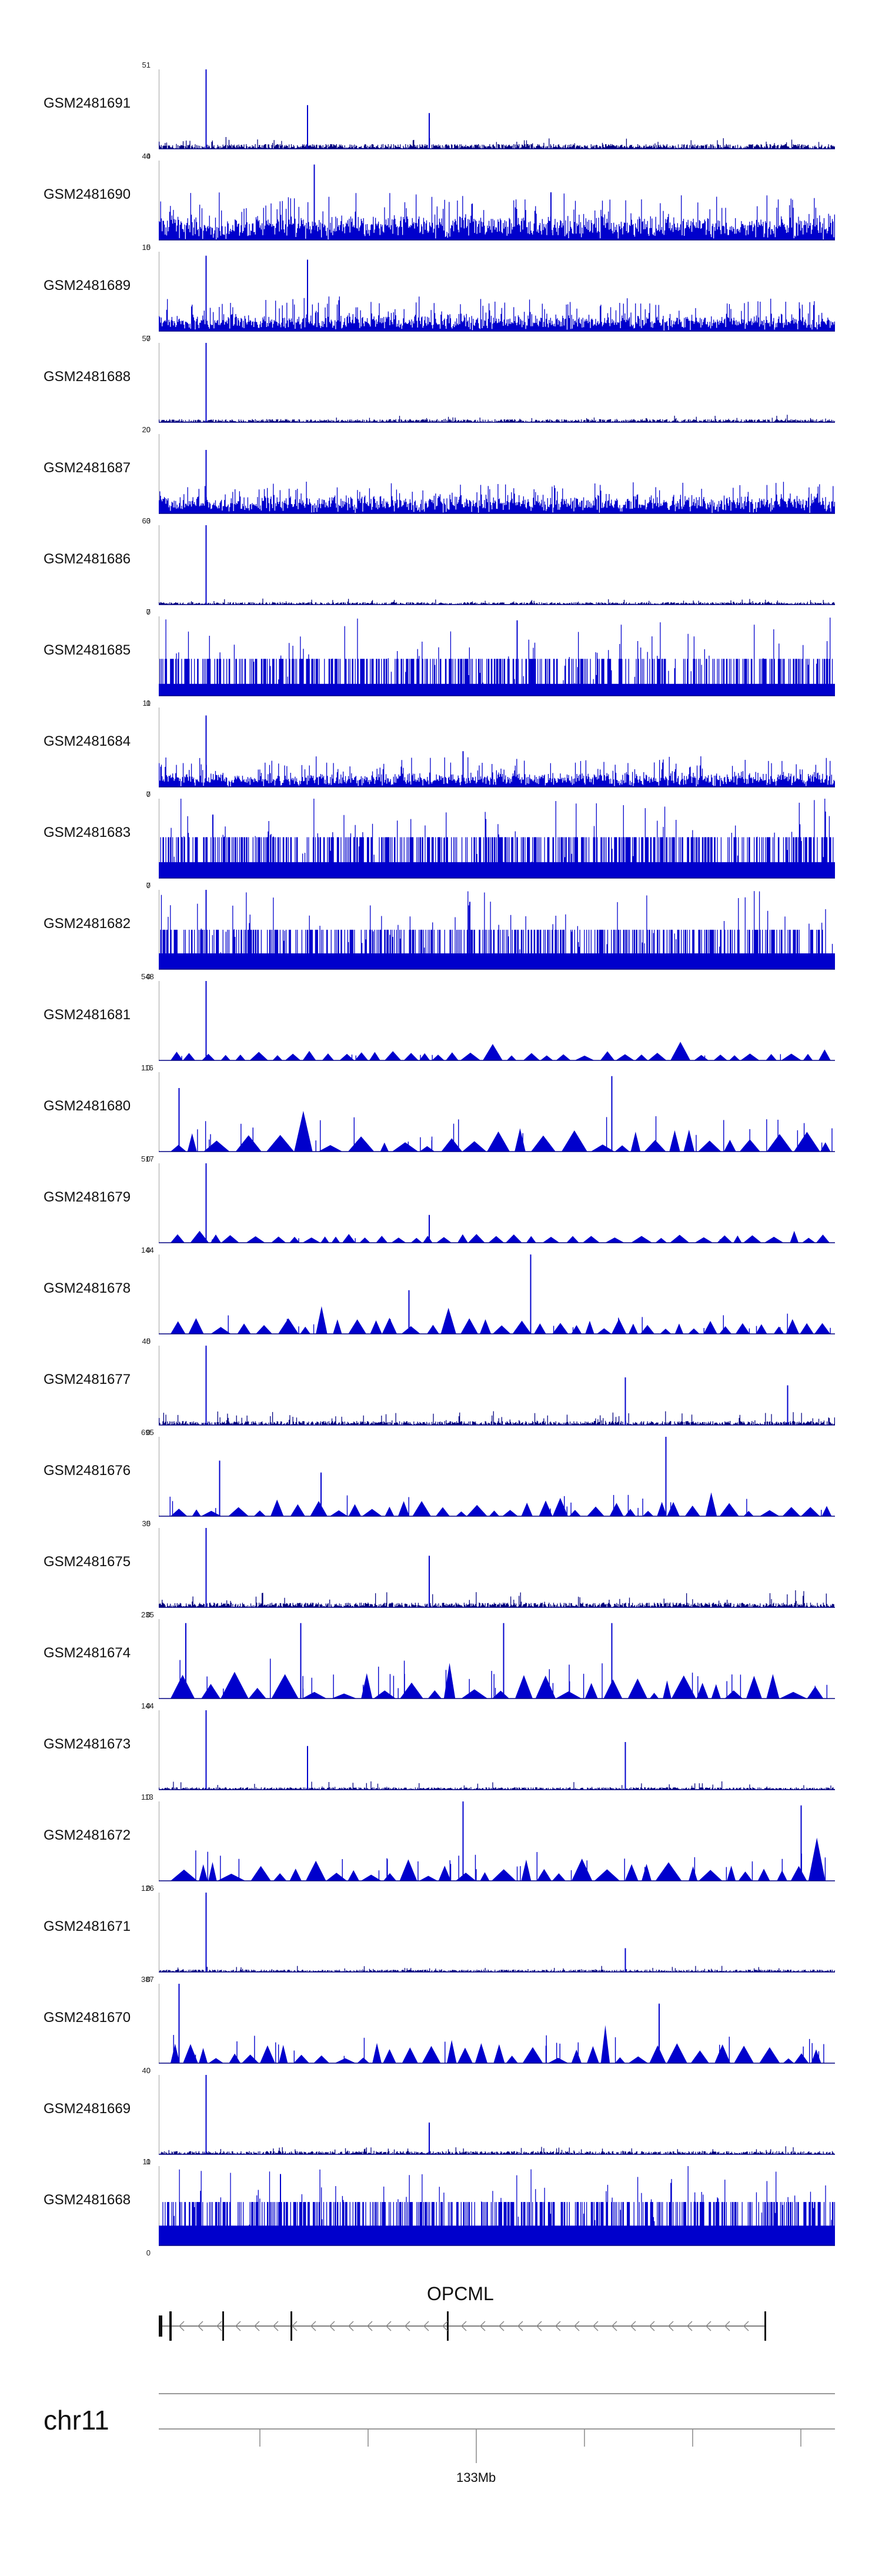 This screenshot has height=2576, width=882. I want to click on chromosome-axis: chr11 133Mb, so click(441, 2452).